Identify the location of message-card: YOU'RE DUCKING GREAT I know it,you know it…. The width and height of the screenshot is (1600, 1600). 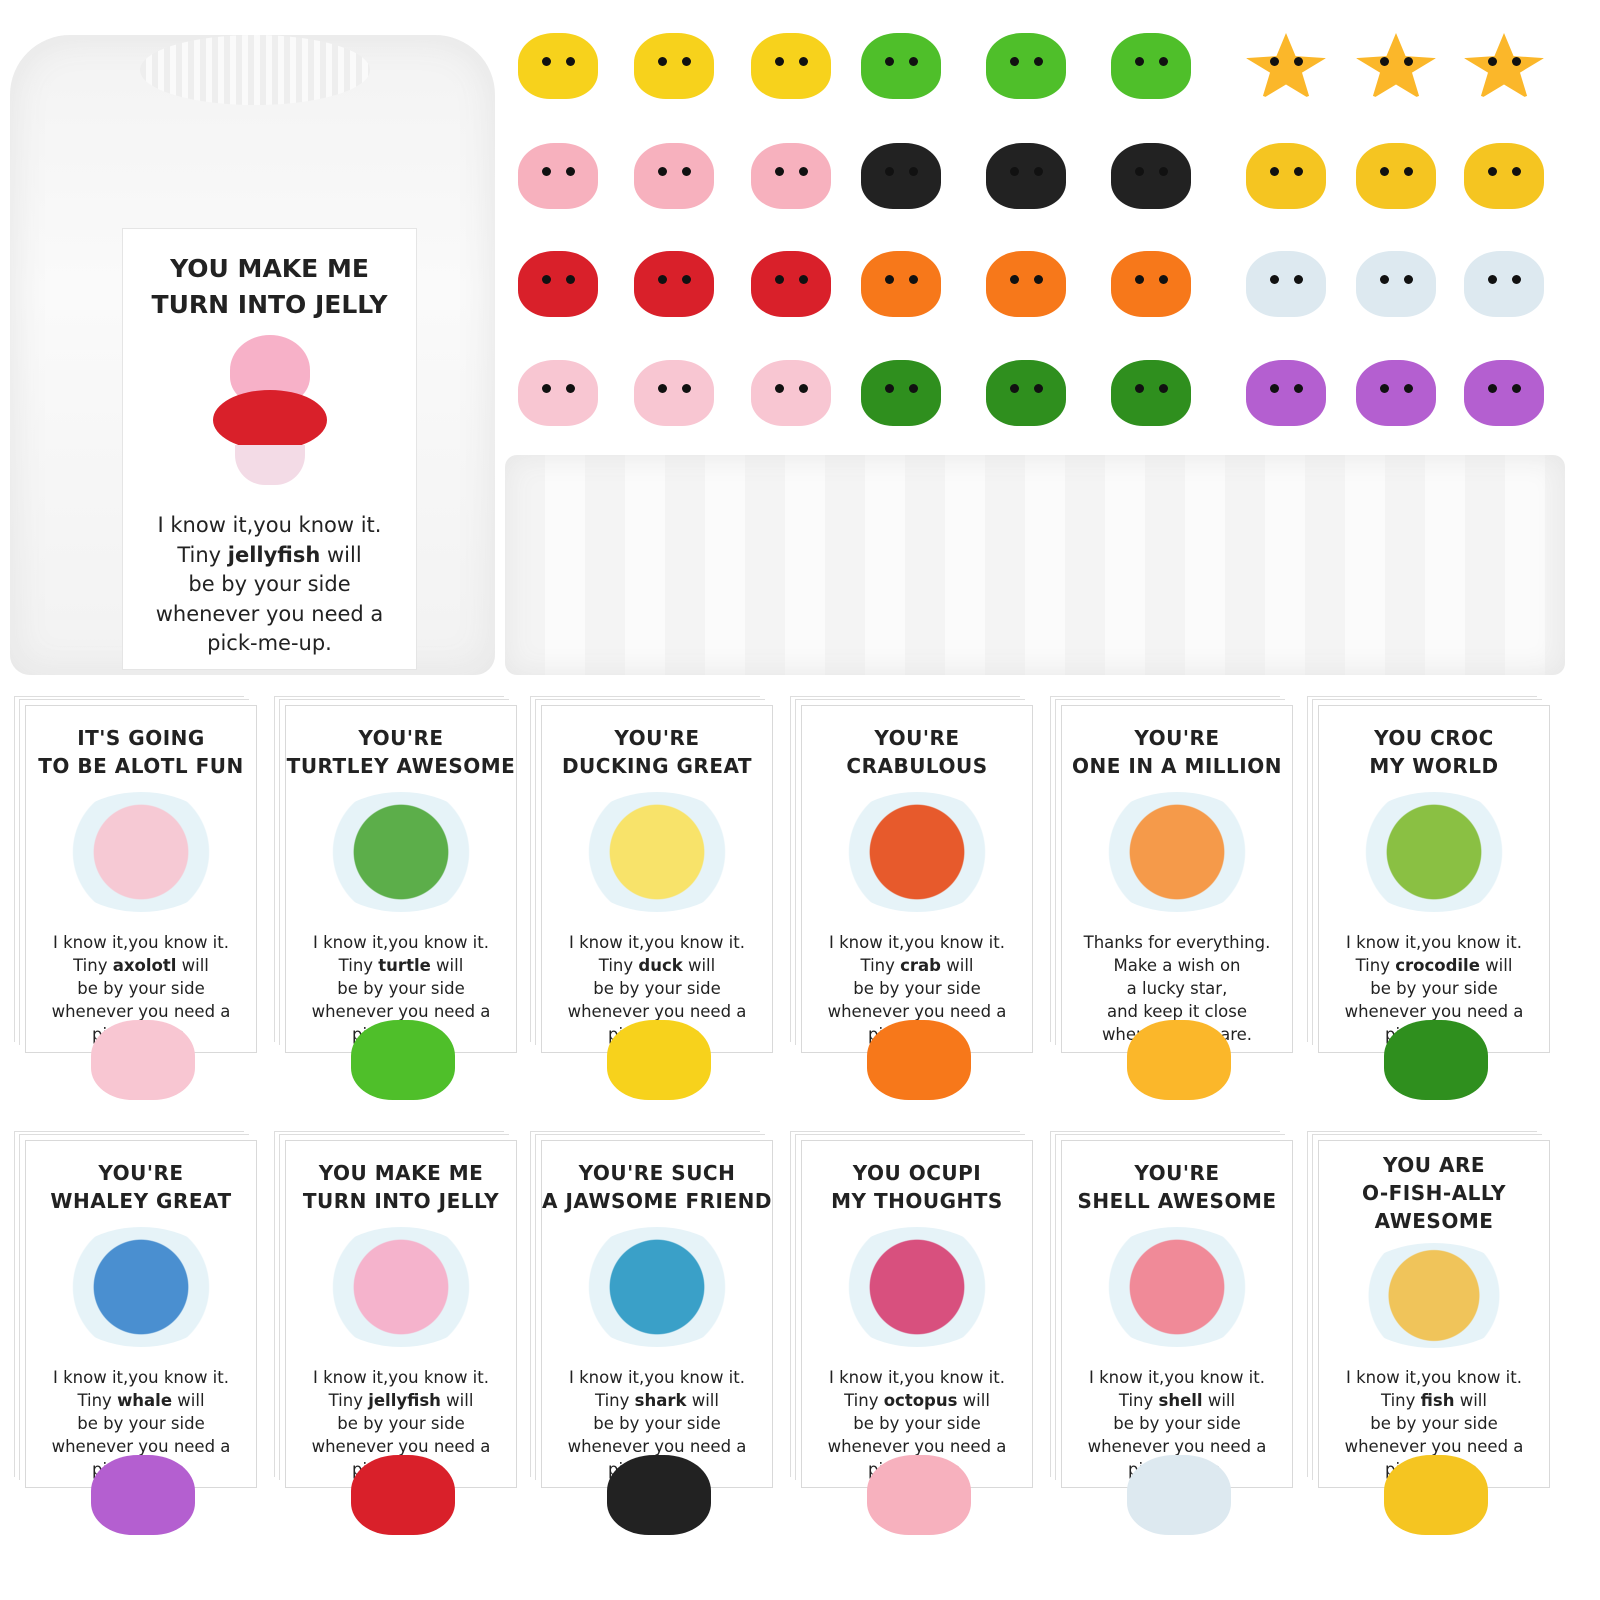
(657, 879).